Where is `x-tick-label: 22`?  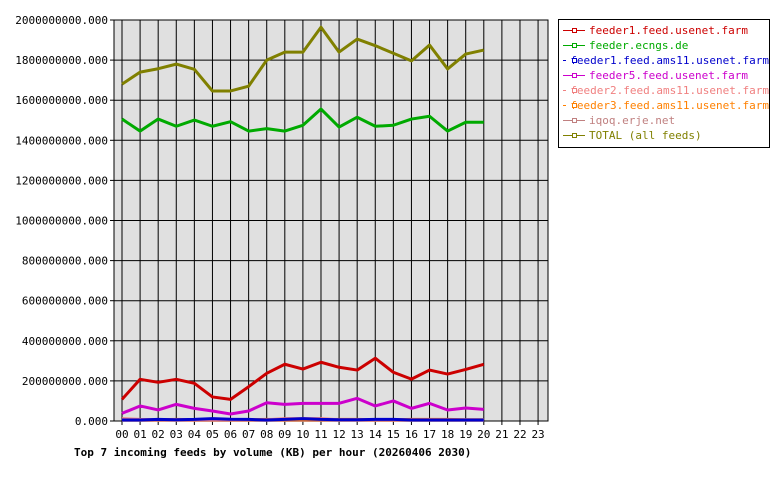 x-tick-label: 22 is located at coordinates (519, 434).